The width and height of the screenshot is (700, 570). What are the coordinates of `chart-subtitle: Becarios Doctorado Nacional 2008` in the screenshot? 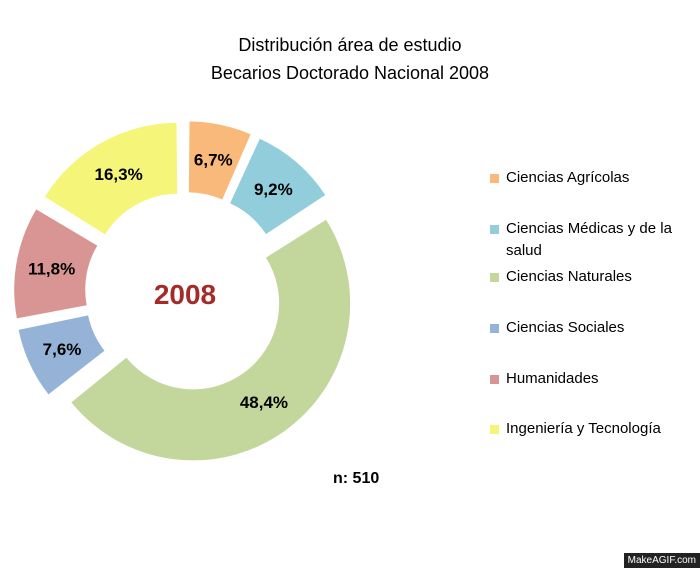 It's located at (350, 73).